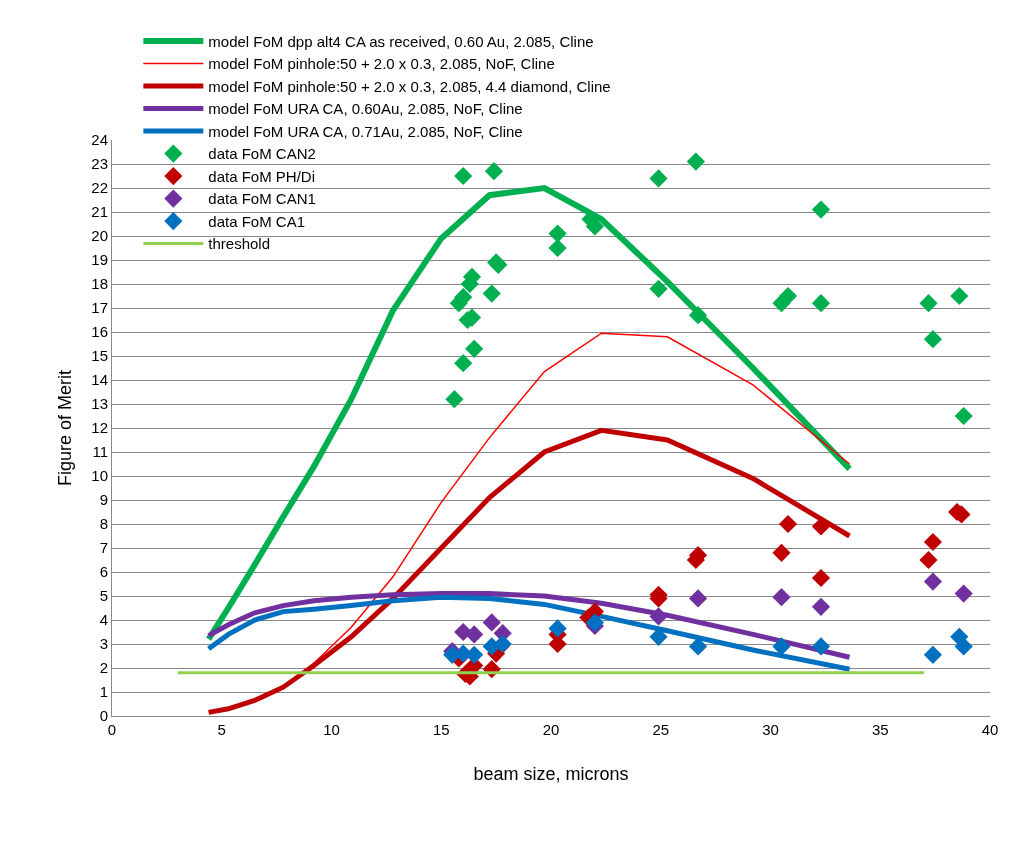 This screenshot has width=1023, height=841. Describe the element at coordinates (99, 188) in the screenshot. I see `y-tick-label: 22` at that location.